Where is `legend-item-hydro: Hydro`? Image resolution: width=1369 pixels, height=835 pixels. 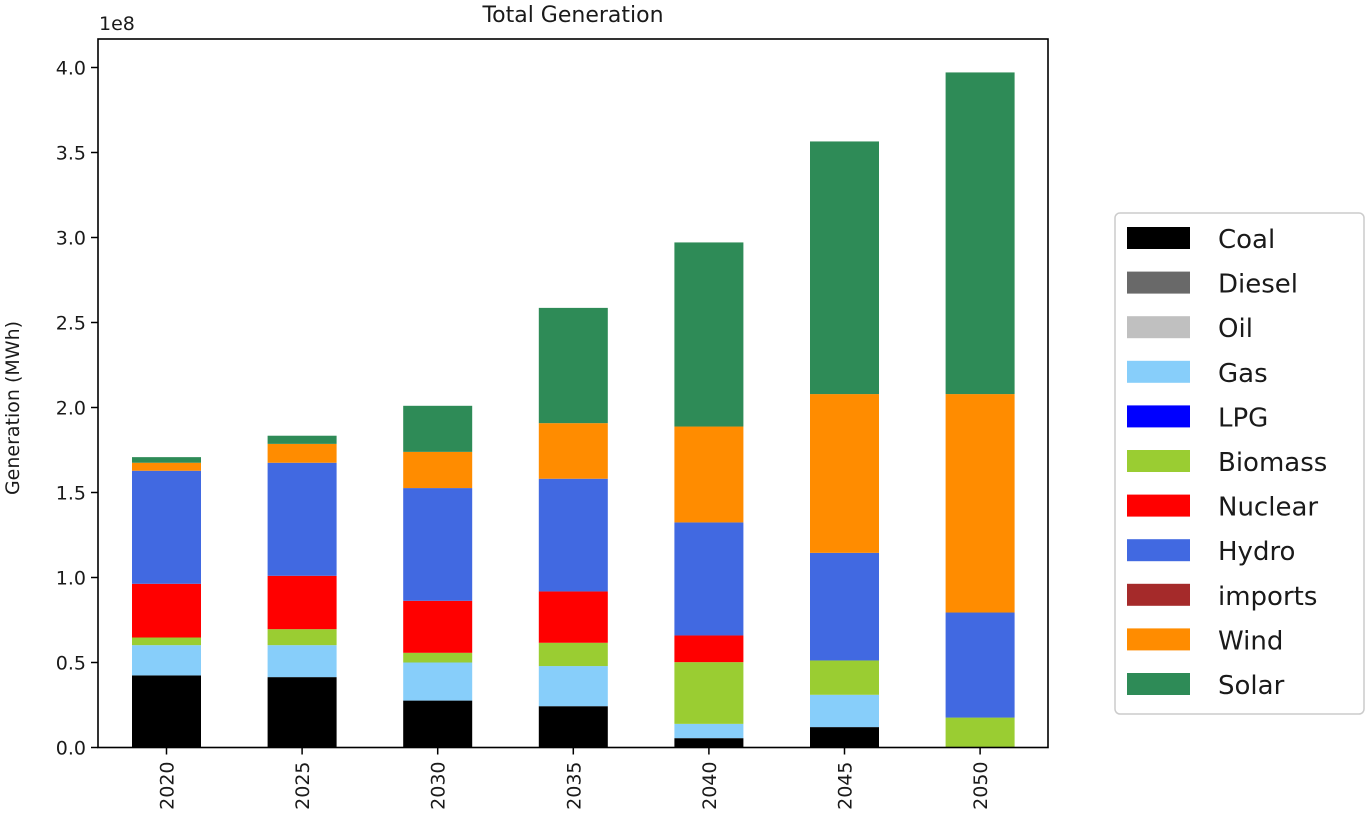
legend-item-hydro: Hydro is located at coordinates (1211, 552).